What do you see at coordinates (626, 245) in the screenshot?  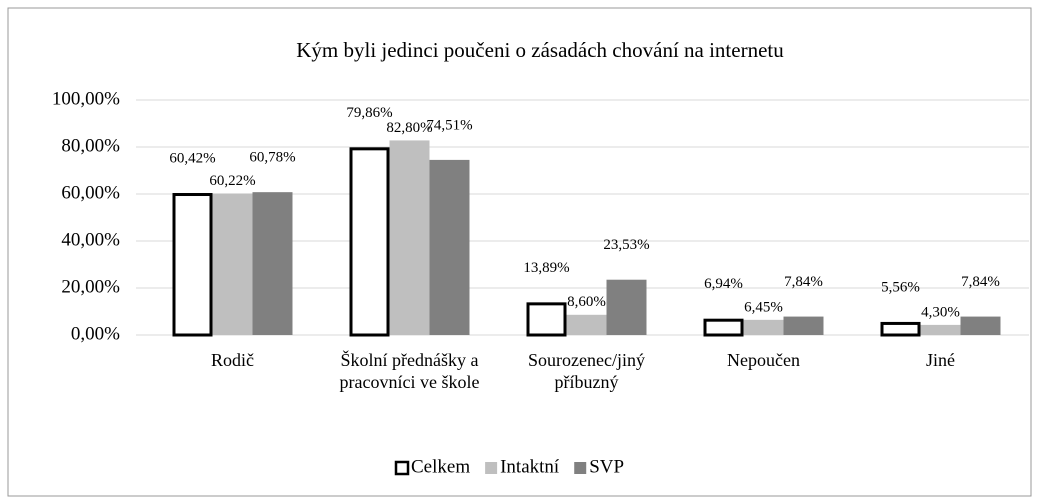 I see `data-label: 23,53%` at bounding box center [626, 245].